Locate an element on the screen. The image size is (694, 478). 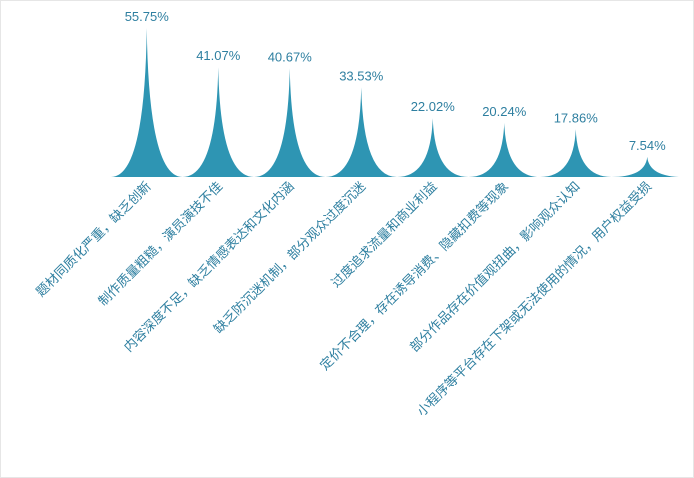
data-label: 41.07% is located at coordinates (218, 55).